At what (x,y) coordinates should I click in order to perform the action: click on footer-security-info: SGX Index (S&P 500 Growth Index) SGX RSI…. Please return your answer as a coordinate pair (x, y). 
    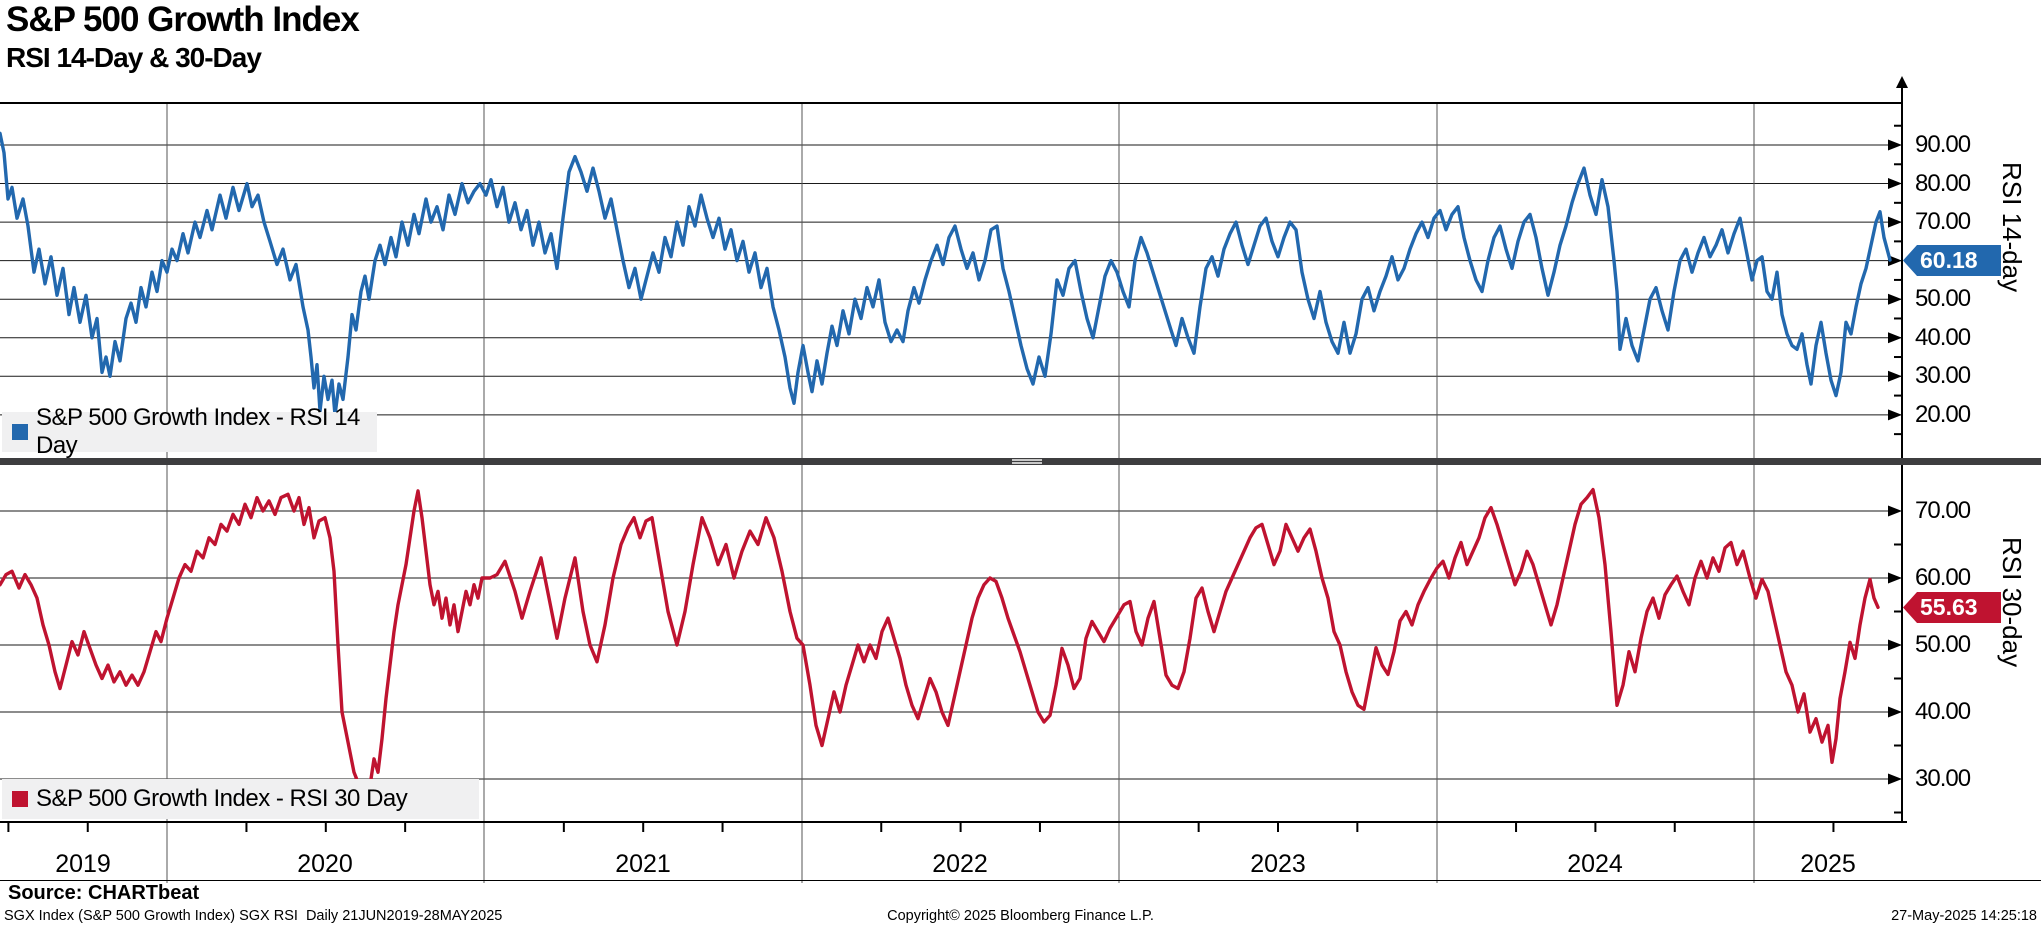
    Looking at the image, I should click on (253, 916).